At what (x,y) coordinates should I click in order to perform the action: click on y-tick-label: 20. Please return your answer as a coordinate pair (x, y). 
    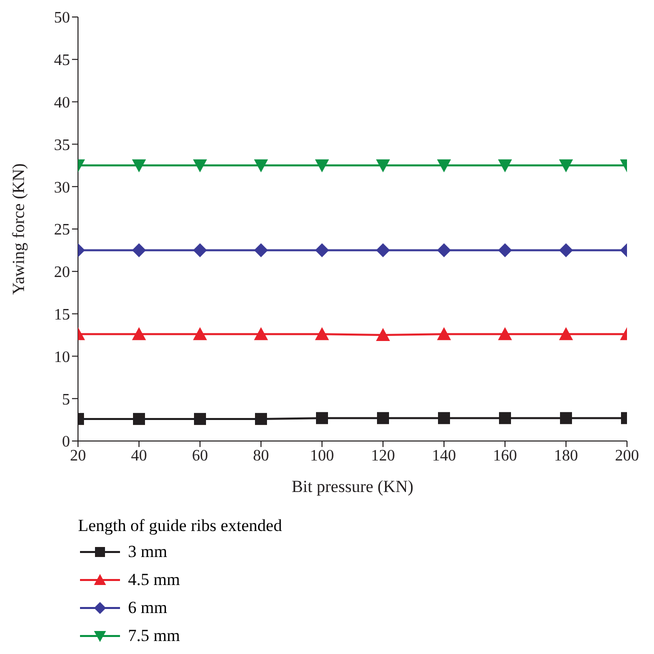
    Looking at the image, I should click on (62, 273).